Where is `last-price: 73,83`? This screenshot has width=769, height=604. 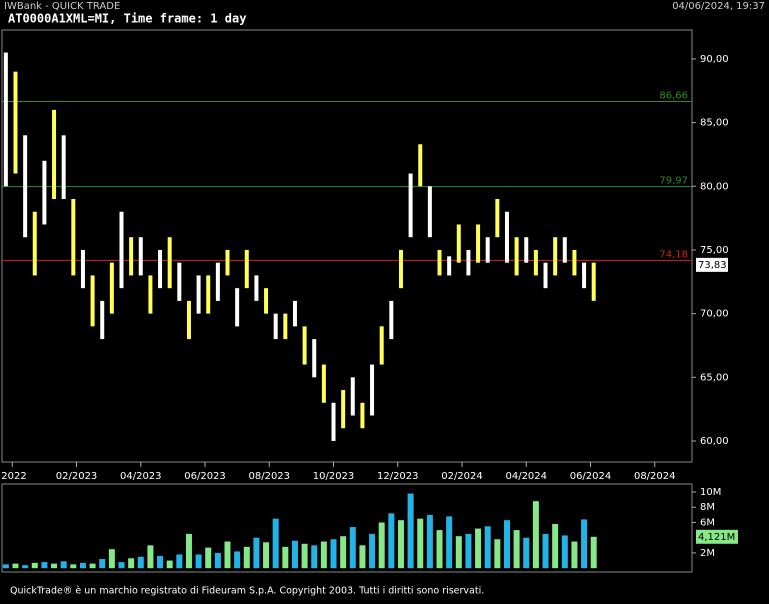 last-price: 73,83 is located at coordinates (712, 265).